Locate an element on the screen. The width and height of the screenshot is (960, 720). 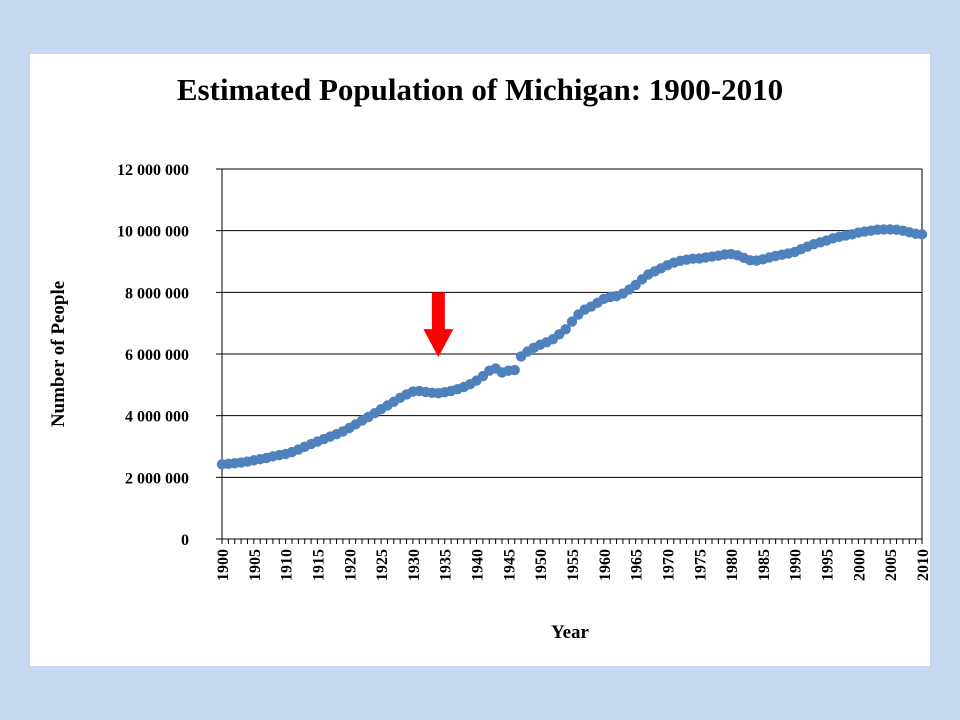
x-tick-label: 1975 is located at coordinates (700, 565).